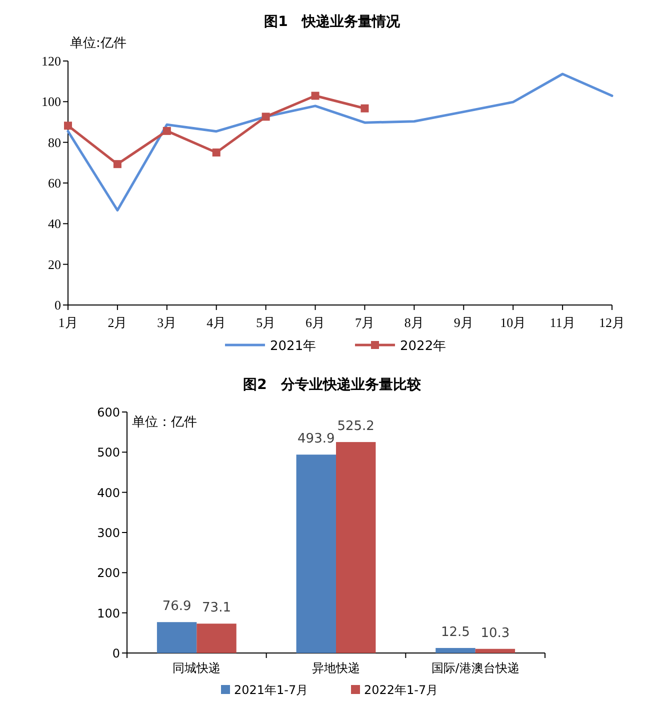  What do you see at coordinates (332, 384) in the screenshot?
I see `chart-title: 图2 分专业快递业务量比较` at bounding box center [332, 384].